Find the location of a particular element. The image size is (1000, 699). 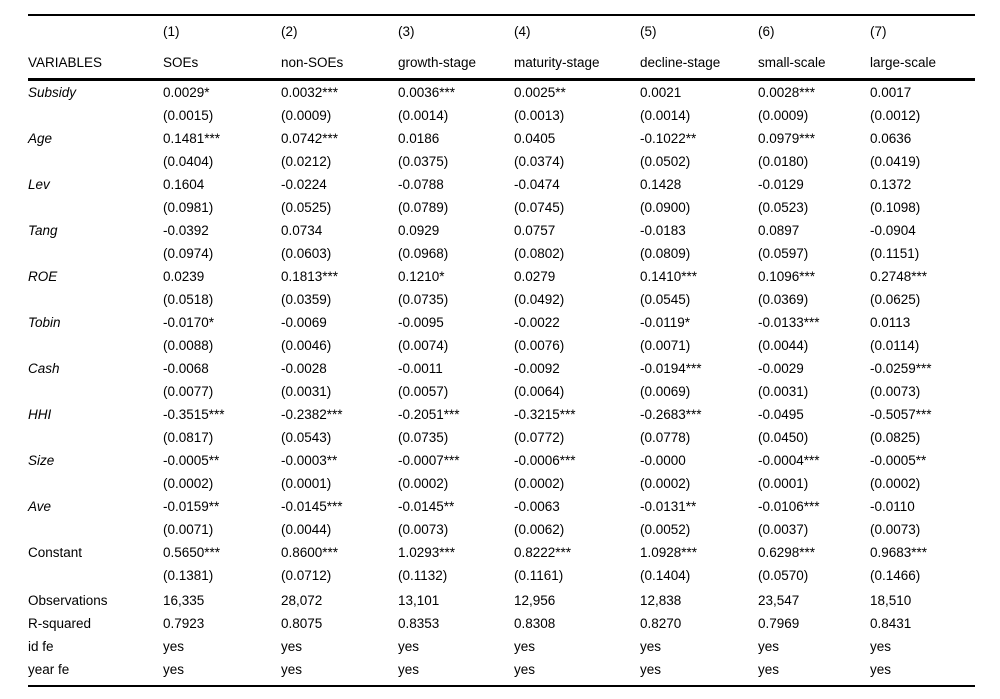

column-number: (7) is located at coordinates (878, 31).